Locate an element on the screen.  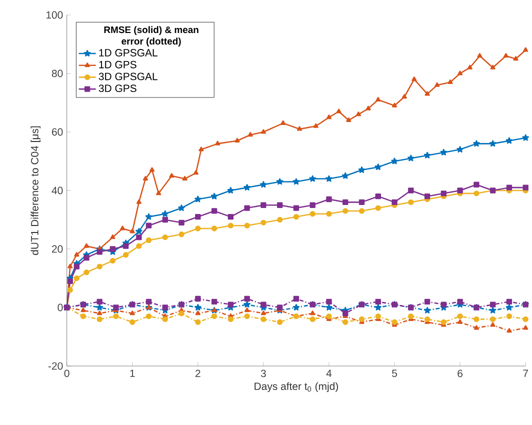
legend-label: 1D GPS is located at coordinates (117, 64).